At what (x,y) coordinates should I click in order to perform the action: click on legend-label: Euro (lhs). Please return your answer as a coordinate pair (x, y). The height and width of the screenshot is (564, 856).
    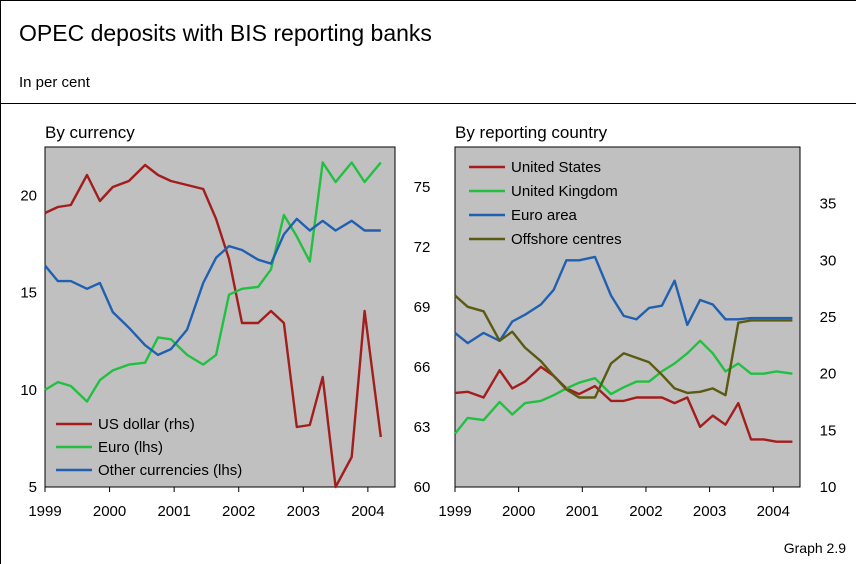
    Looking at the image, I should click on (130, 447).